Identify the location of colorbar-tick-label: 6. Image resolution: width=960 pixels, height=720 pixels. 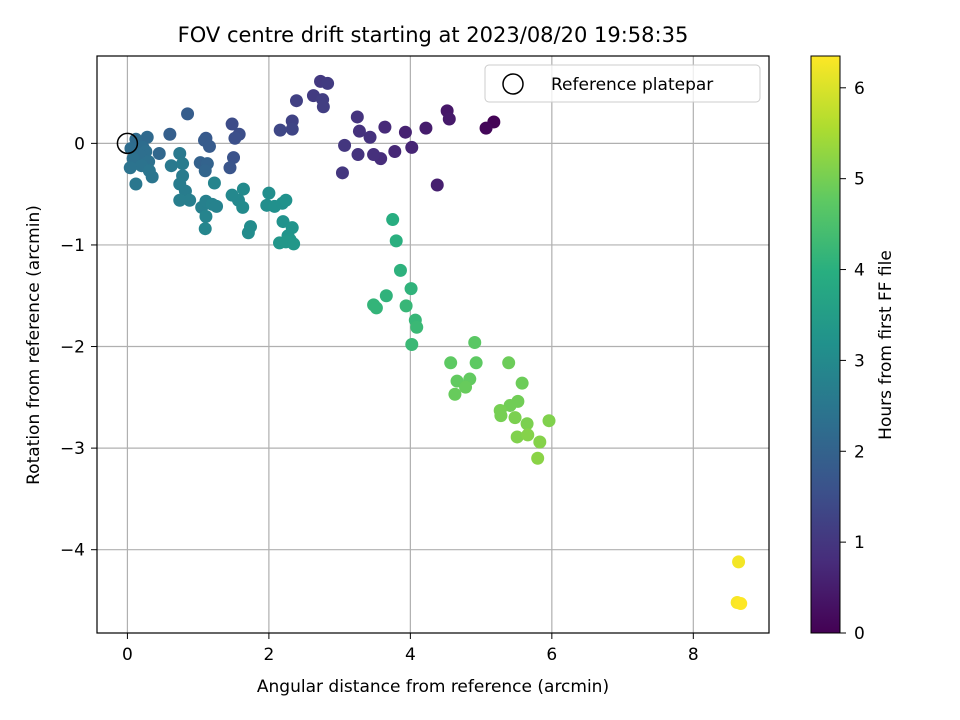
(859, 89).